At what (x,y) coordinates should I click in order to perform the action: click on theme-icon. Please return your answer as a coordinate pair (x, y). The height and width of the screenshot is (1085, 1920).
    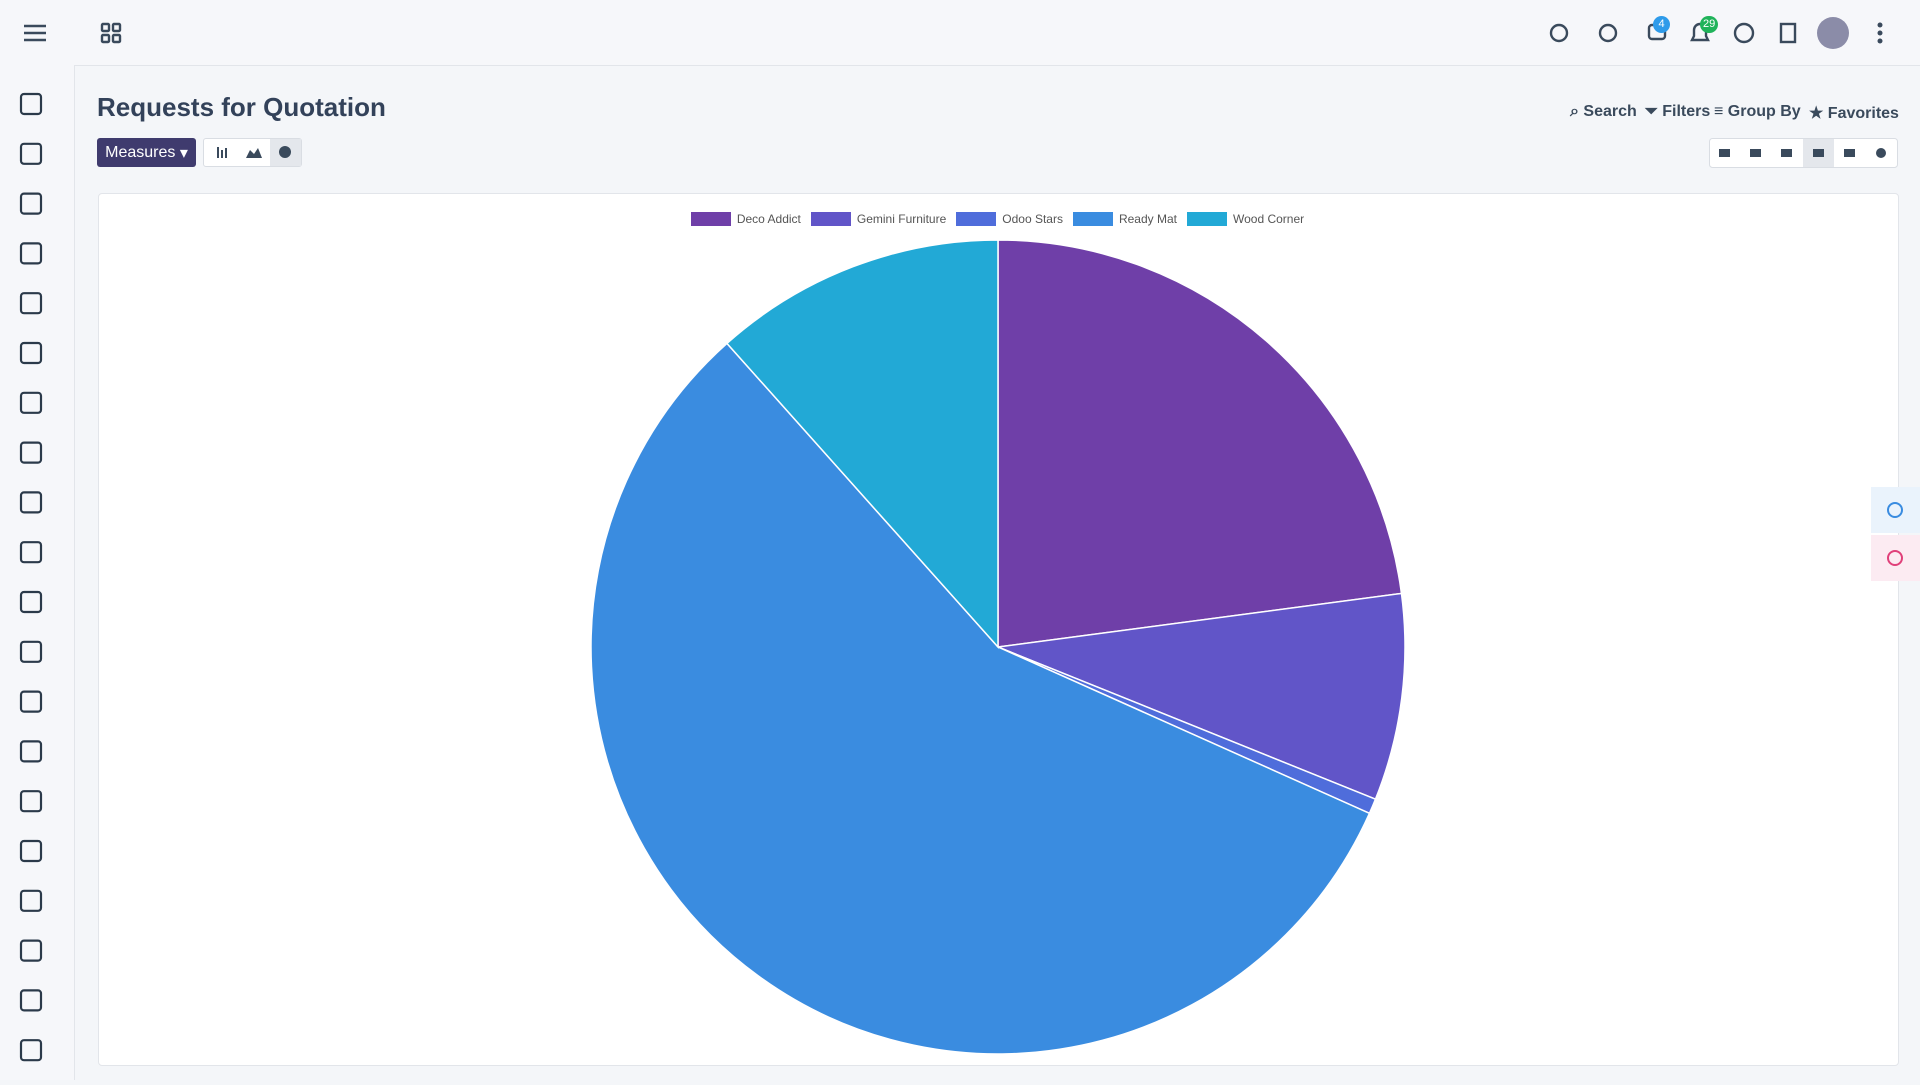
    Looking at the image, I should click on (1559, 33).